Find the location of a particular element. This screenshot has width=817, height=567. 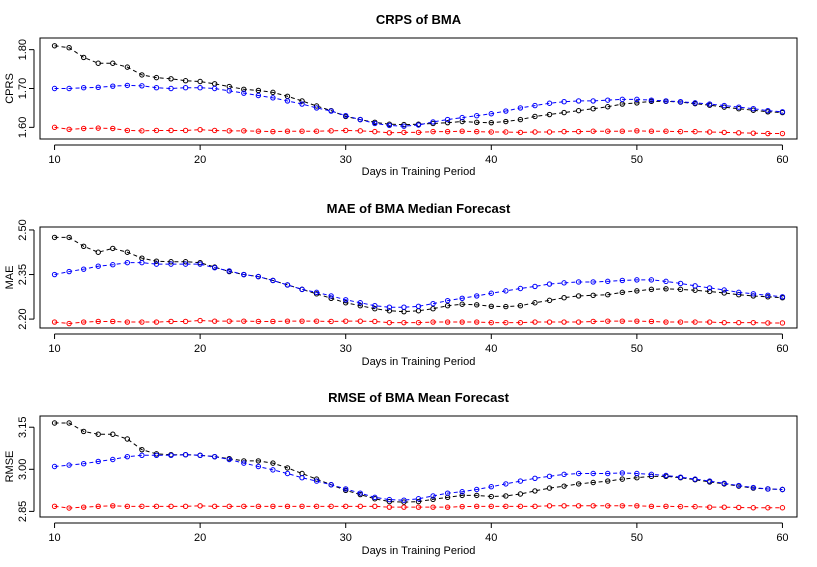

y-tick-label: 3.00 is located at coordinates (23, 469).